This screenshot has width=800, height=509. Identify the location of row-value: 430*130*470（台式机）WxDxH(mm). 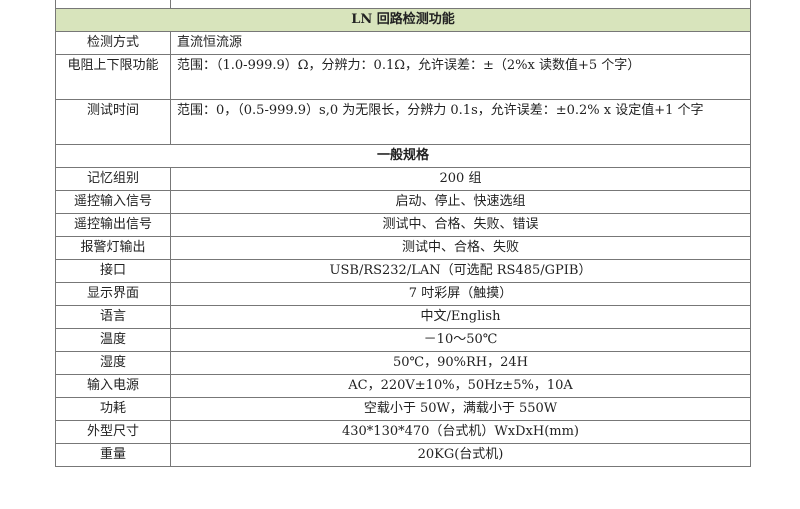
(460, 432).